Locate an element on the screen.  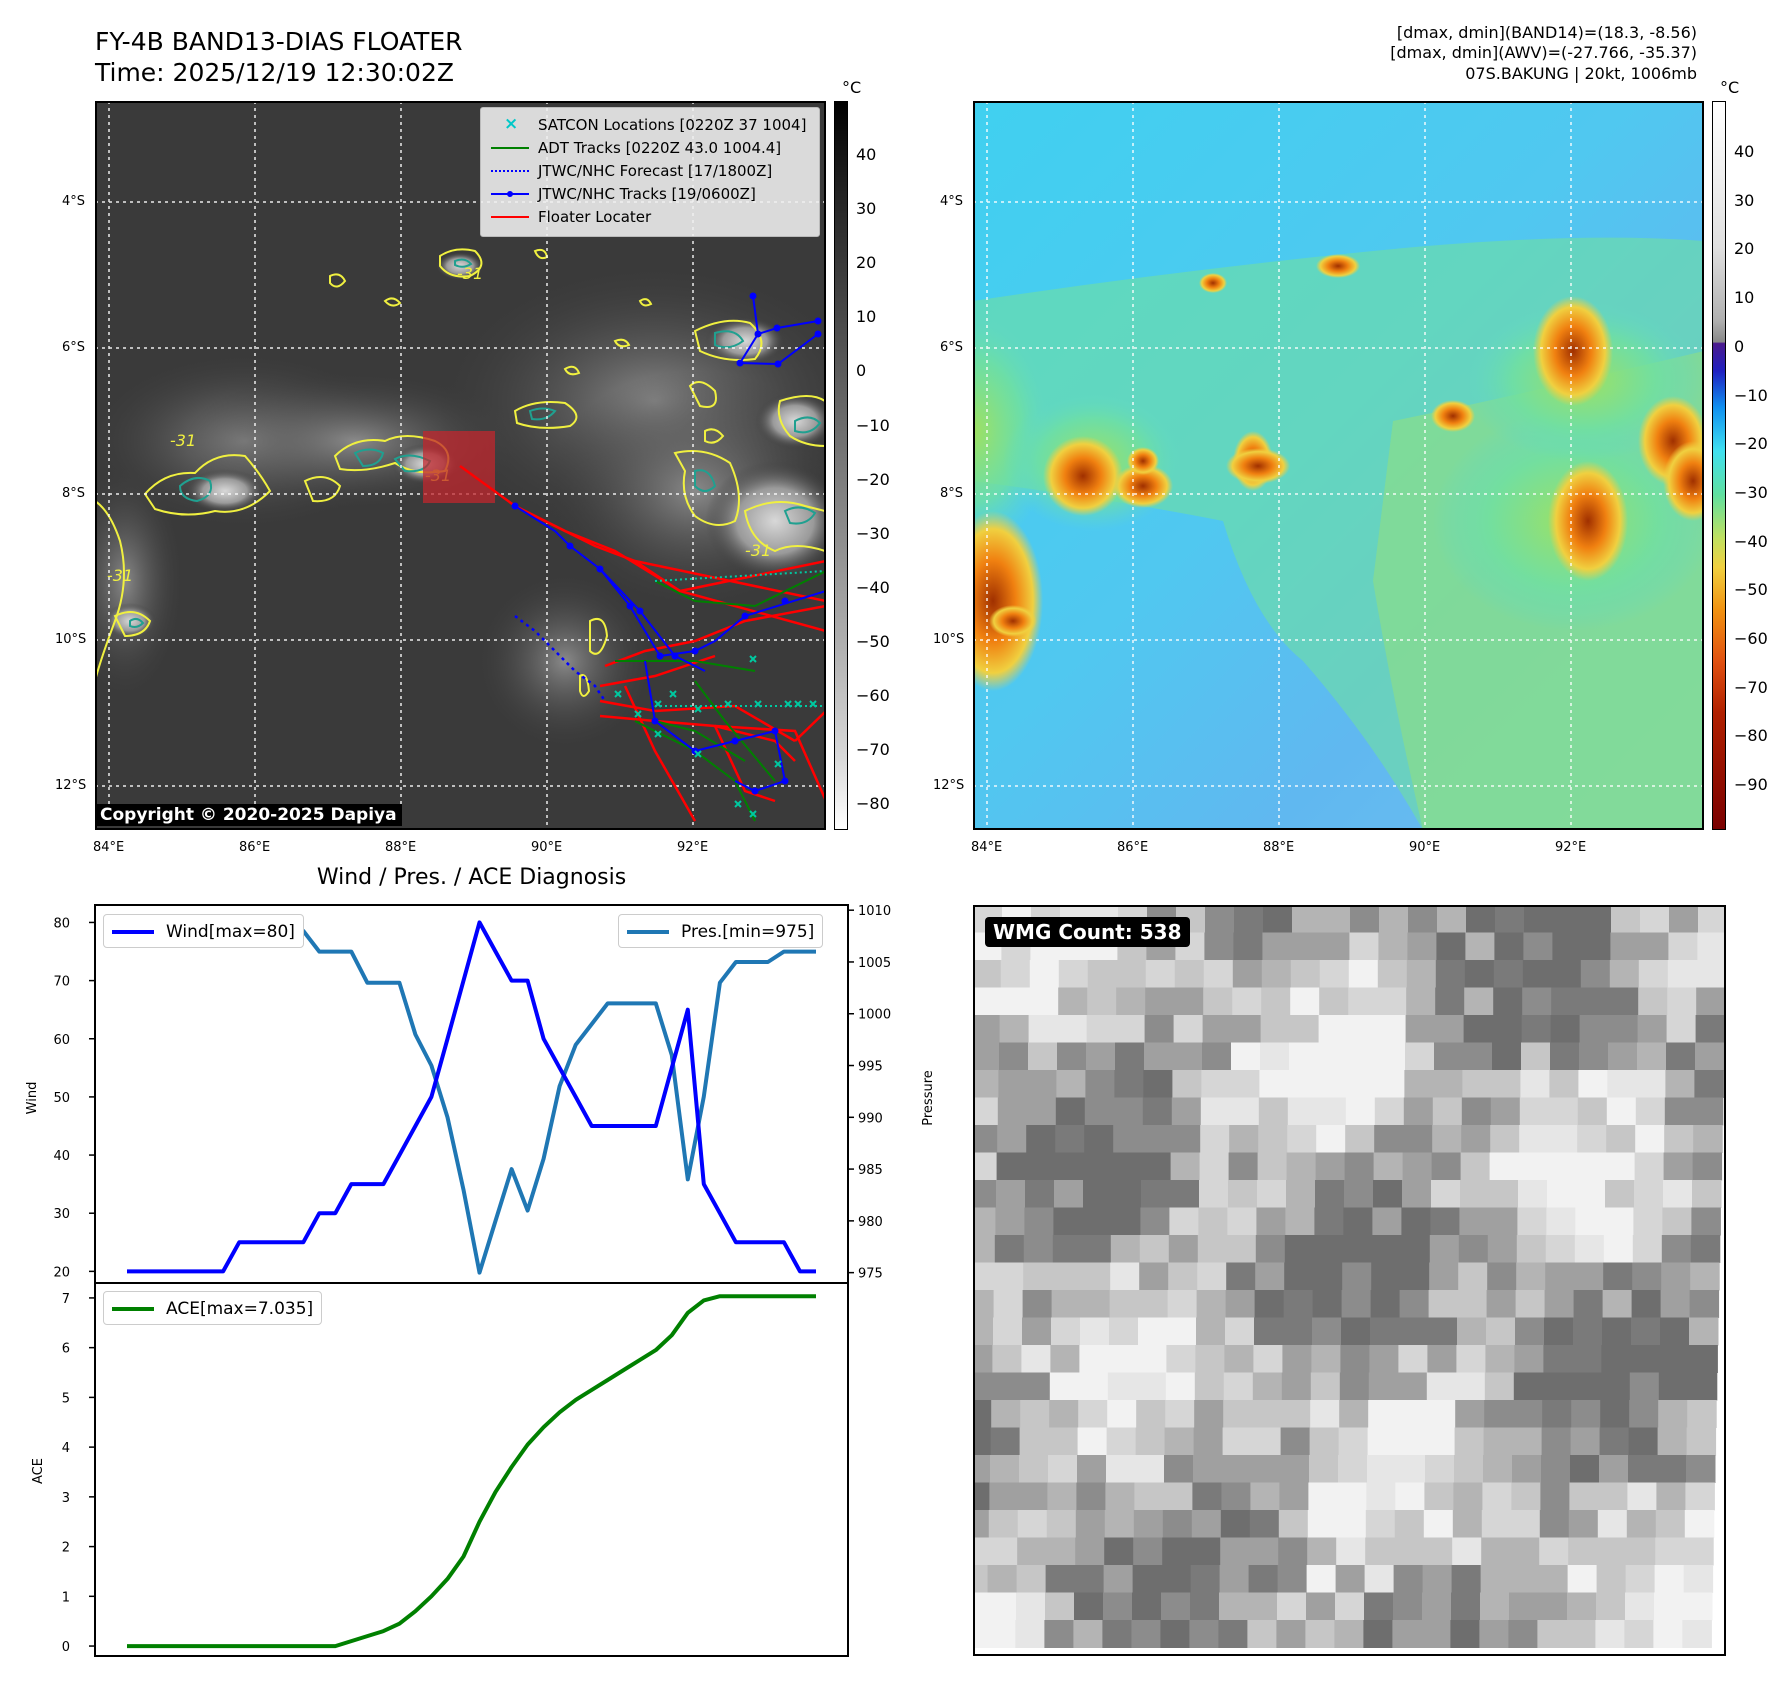
colorbar-tick-label: −30 is located at coordinates (1751, 492).